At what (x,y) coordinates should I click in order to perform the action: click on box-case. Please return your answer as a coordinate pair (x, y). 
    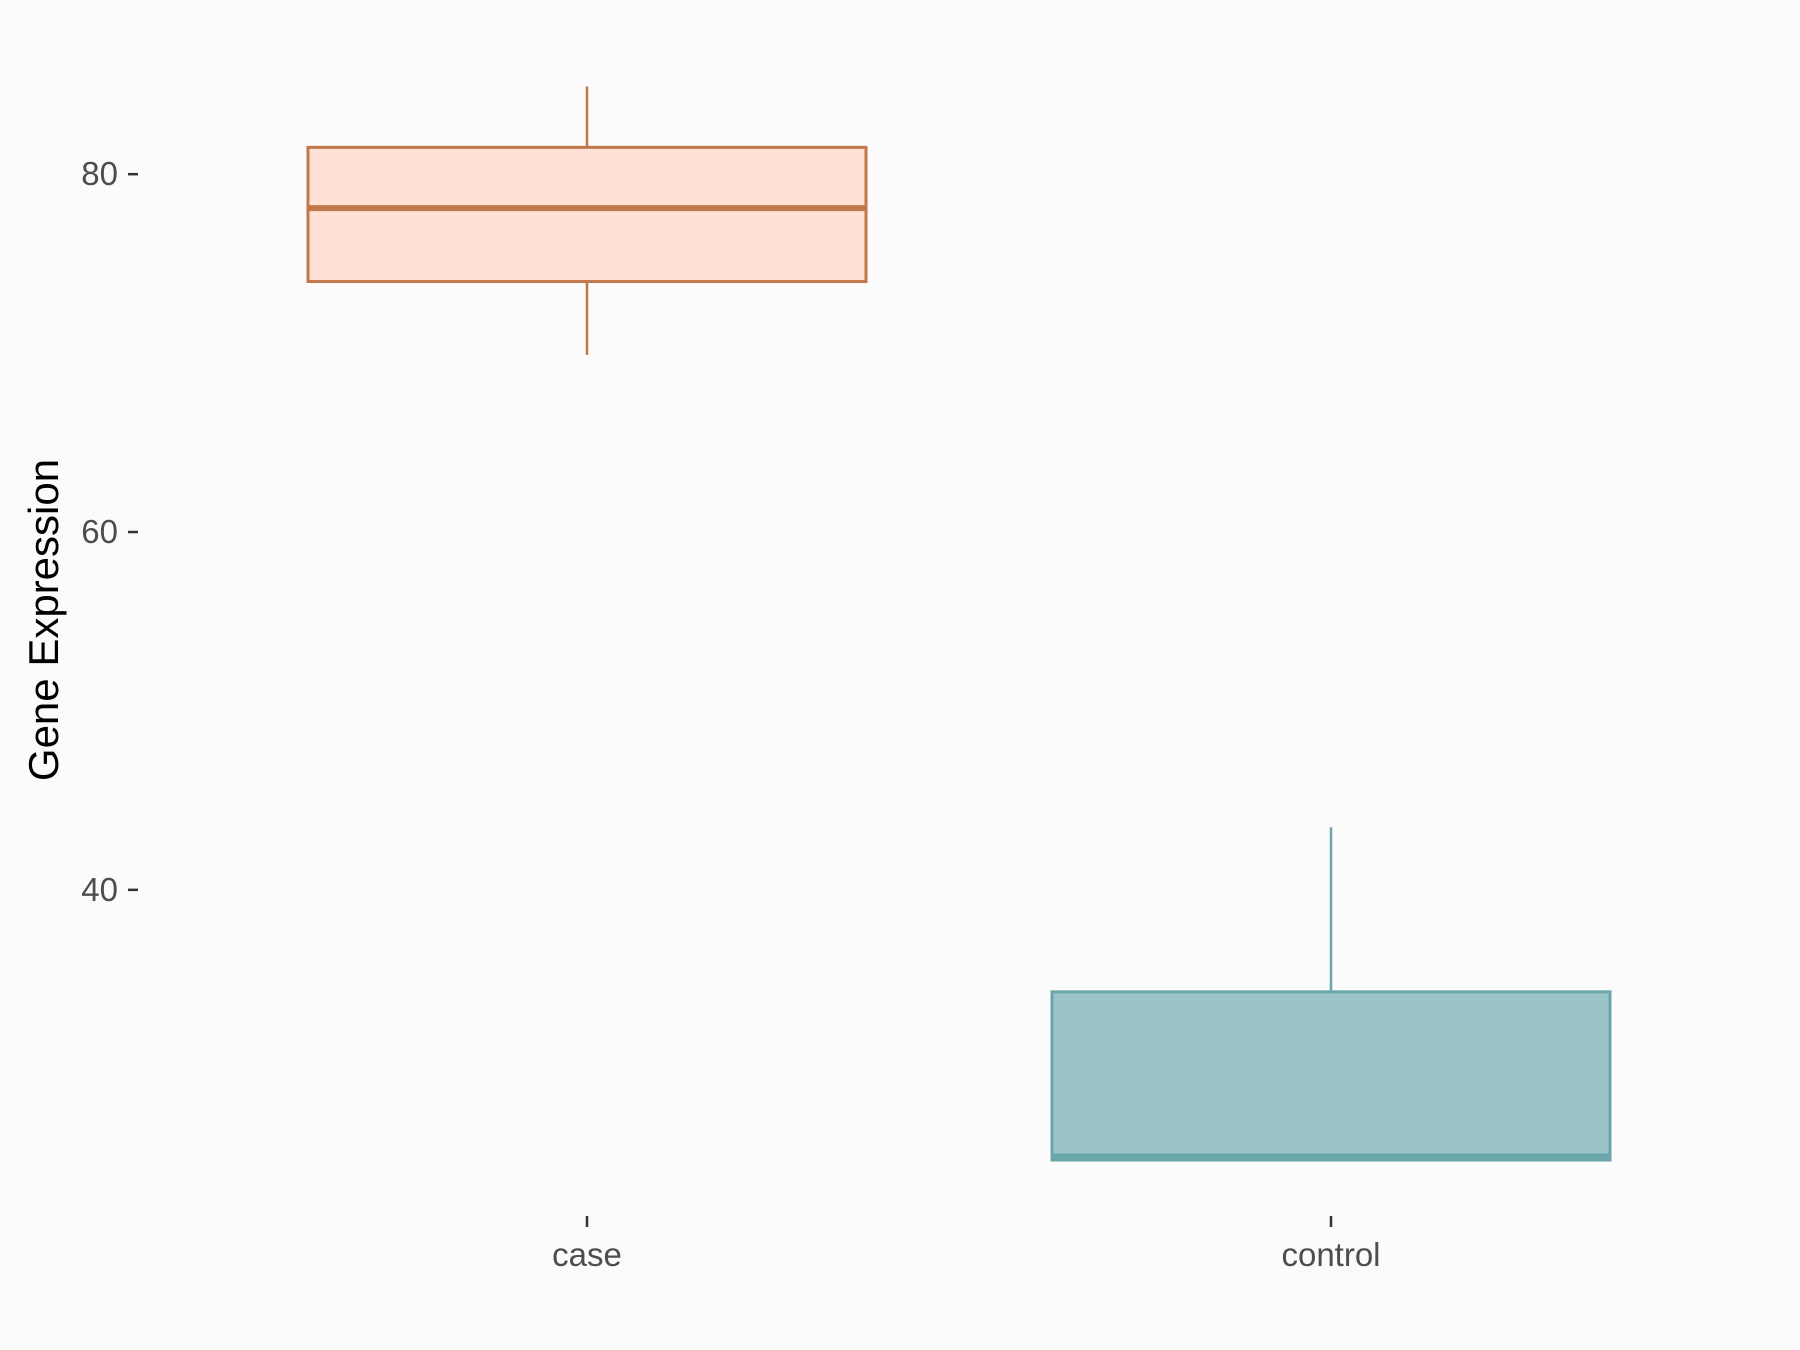
    Looking at the image, I should click on (587, 220).